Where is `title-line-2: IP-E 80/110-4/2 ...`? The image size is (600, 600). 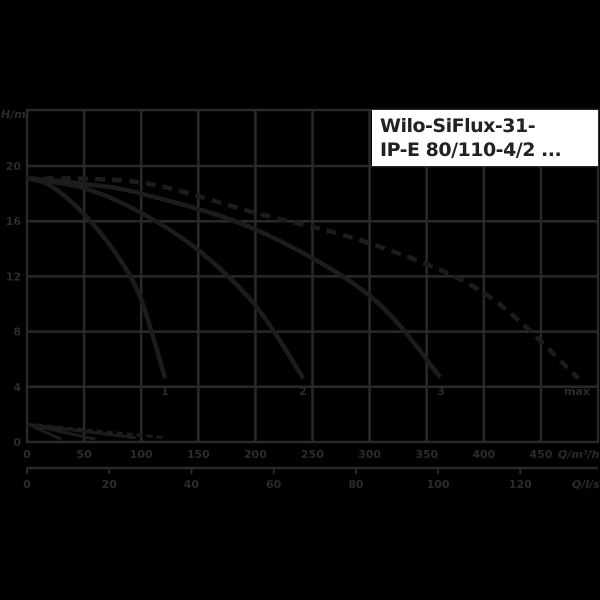
title-line-2: IP-E 80/110-4/2 ... is located at coordinates (471, 150).